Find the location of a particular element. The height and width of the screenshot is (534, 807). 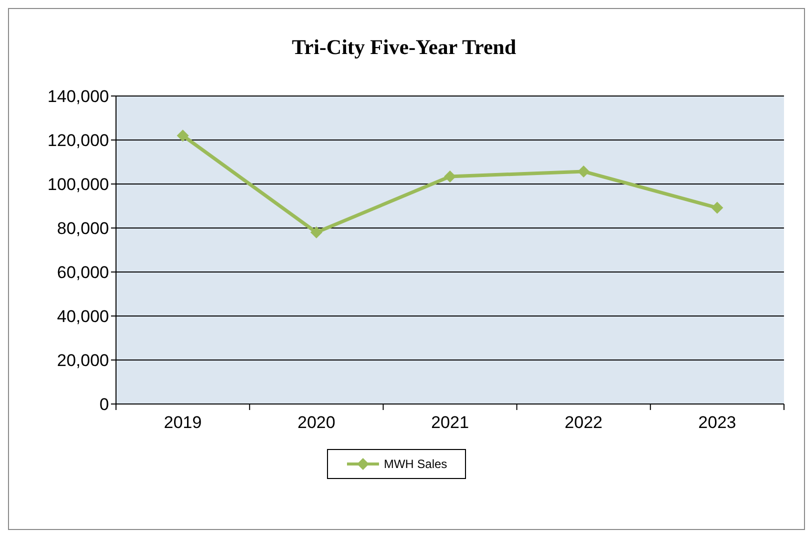

y-tick-label: 100,000 is located at coordinates (78, 184).